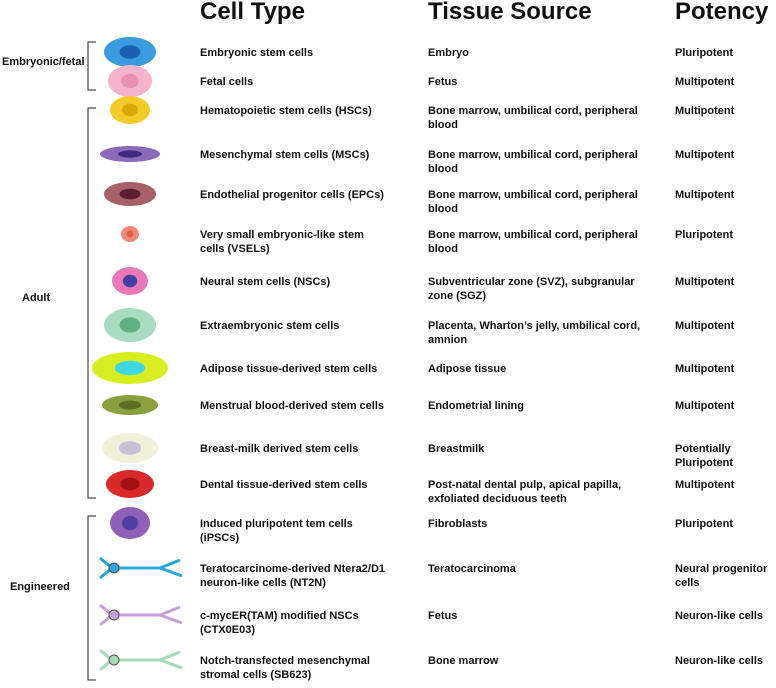 This screenshot has height=688, width=776. Describe the element at coordinates (265, 282) in the screenshot. I see `cell-text: Neural stem cells (NSCs)` at that location.